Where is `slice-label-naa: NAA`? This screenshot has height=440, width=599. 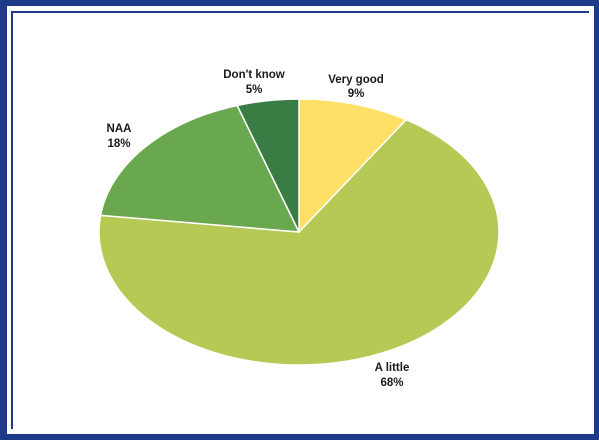
slice-label-naa: NAA is located at coordinates (119, 129).